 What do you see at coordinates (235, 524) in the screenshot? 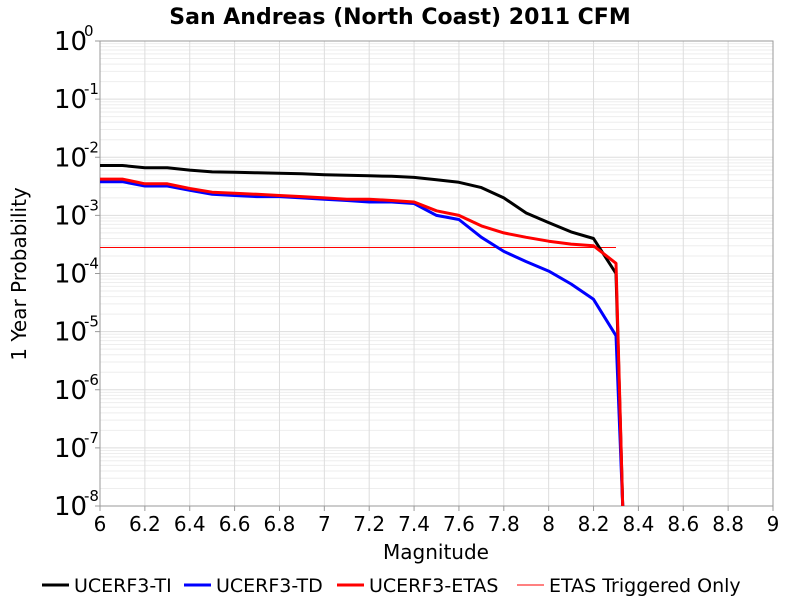
I see `x-tick-label: 6.6` at bounding box center [235, 524].